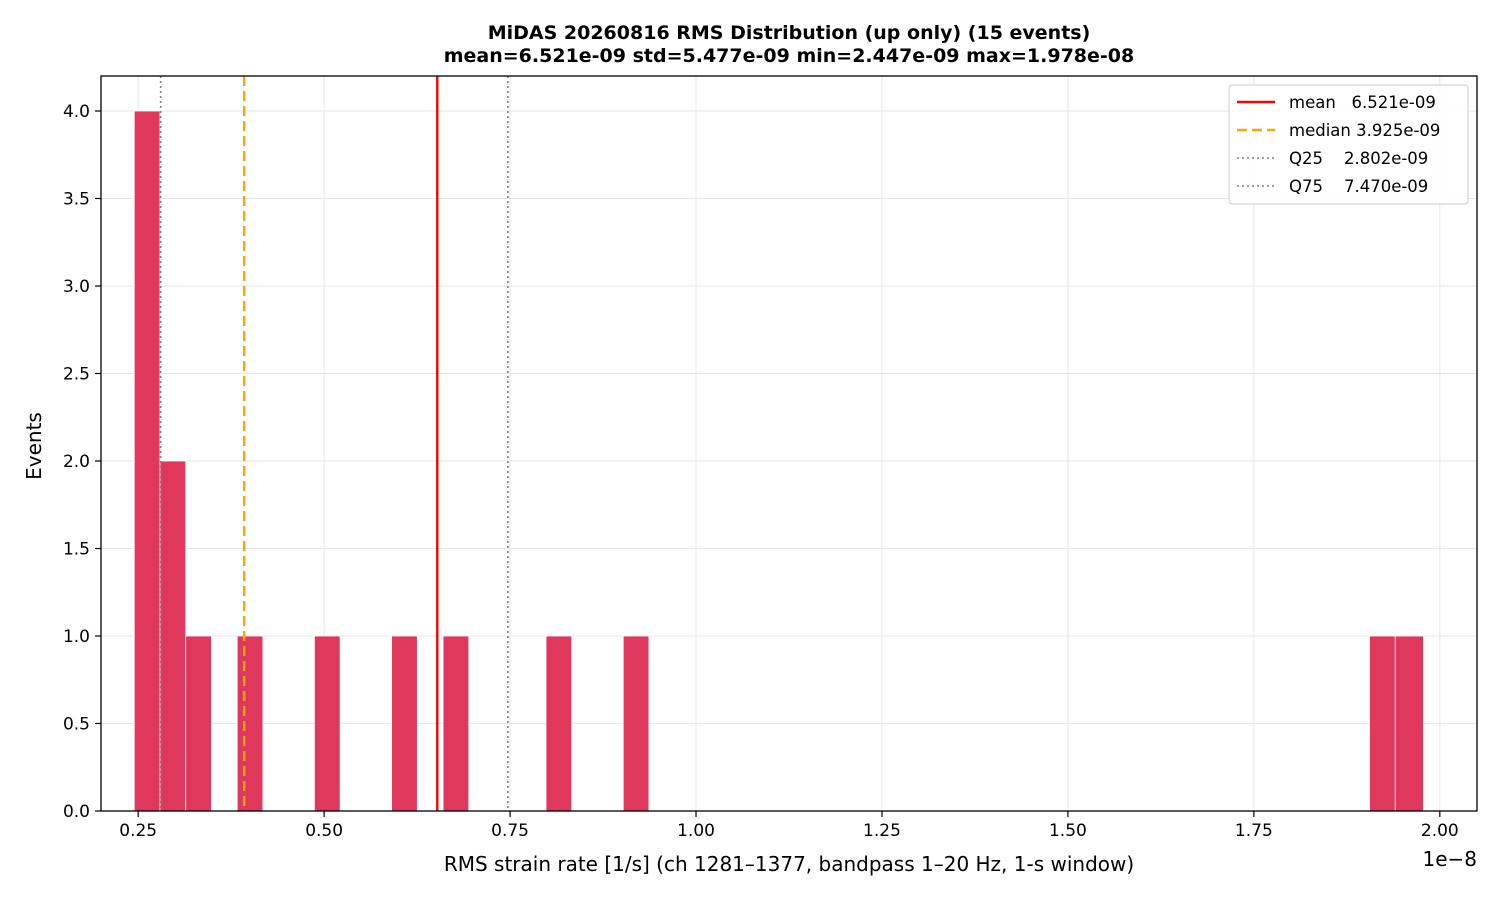 The width and height of the screenshot is (1500, 900). Describe the element at coordinates (1364, 130) in the screenshot. I see `legend-label-median: median 3.925e-09` at that location.